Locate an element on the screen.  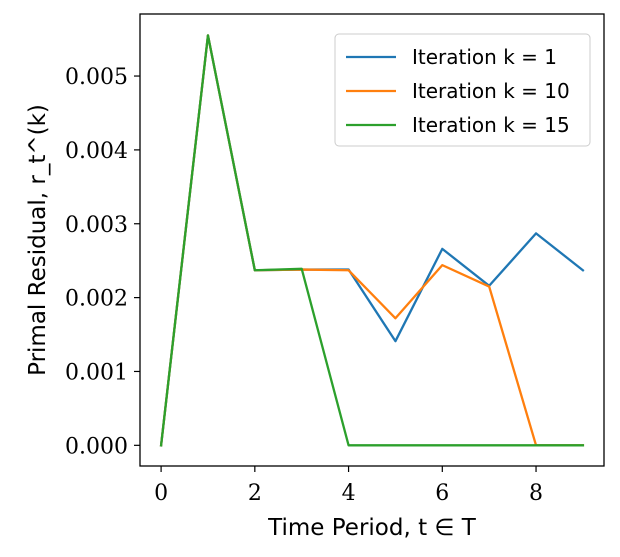
y-tick-label: 0.005 is located at coordinates (96, 77).